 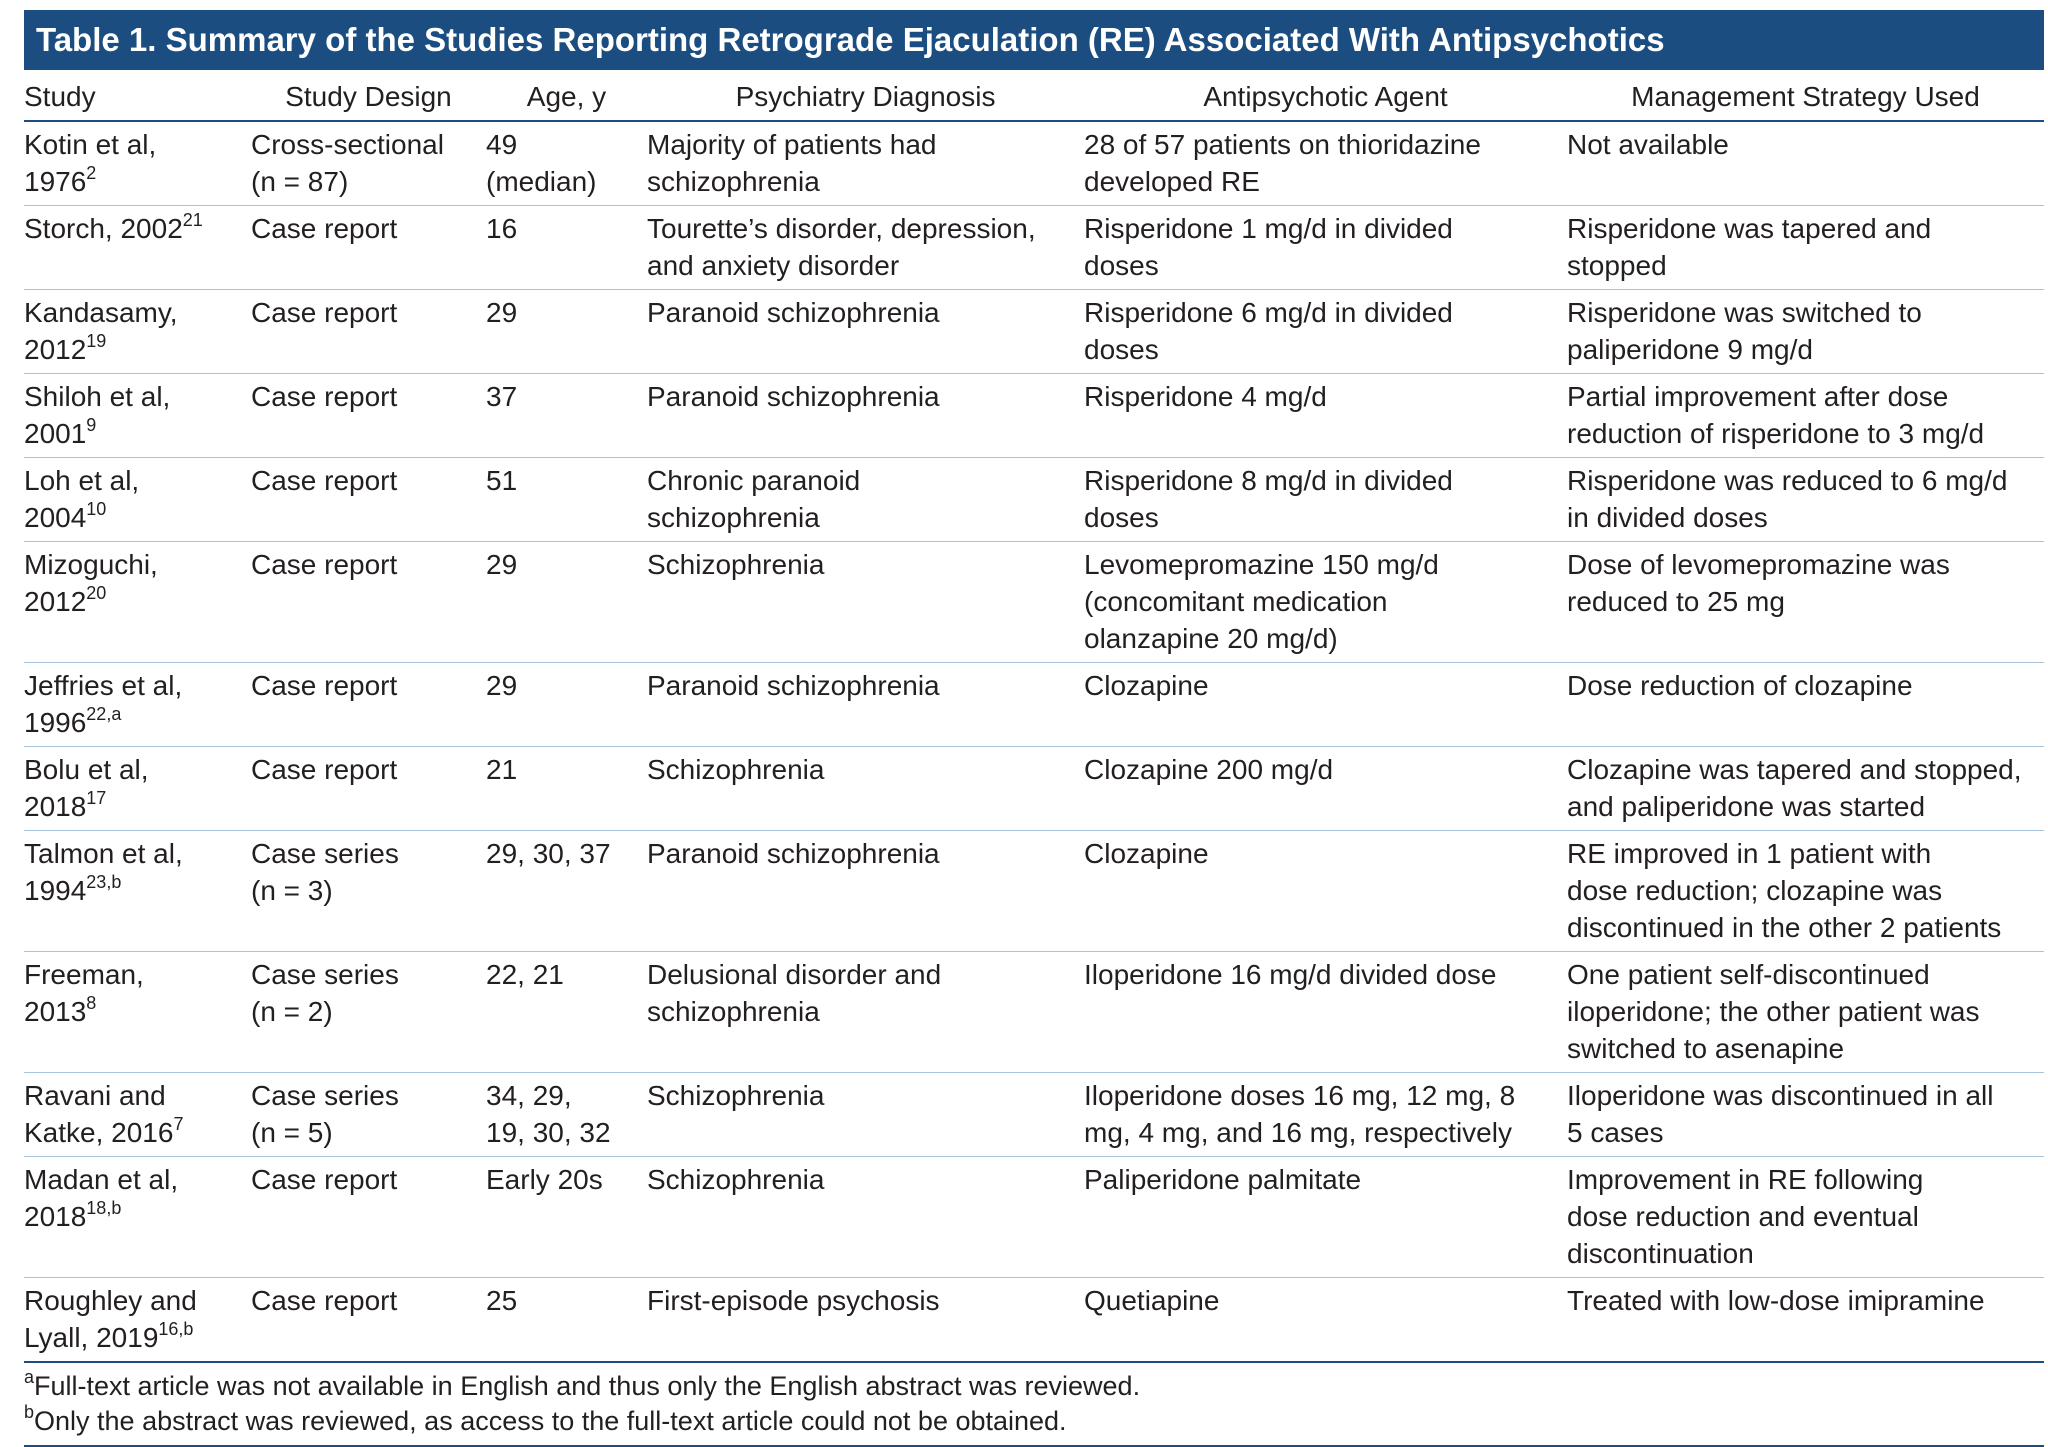 I want to click on cell-line: Ravani and, so click(x=135, y=1095).